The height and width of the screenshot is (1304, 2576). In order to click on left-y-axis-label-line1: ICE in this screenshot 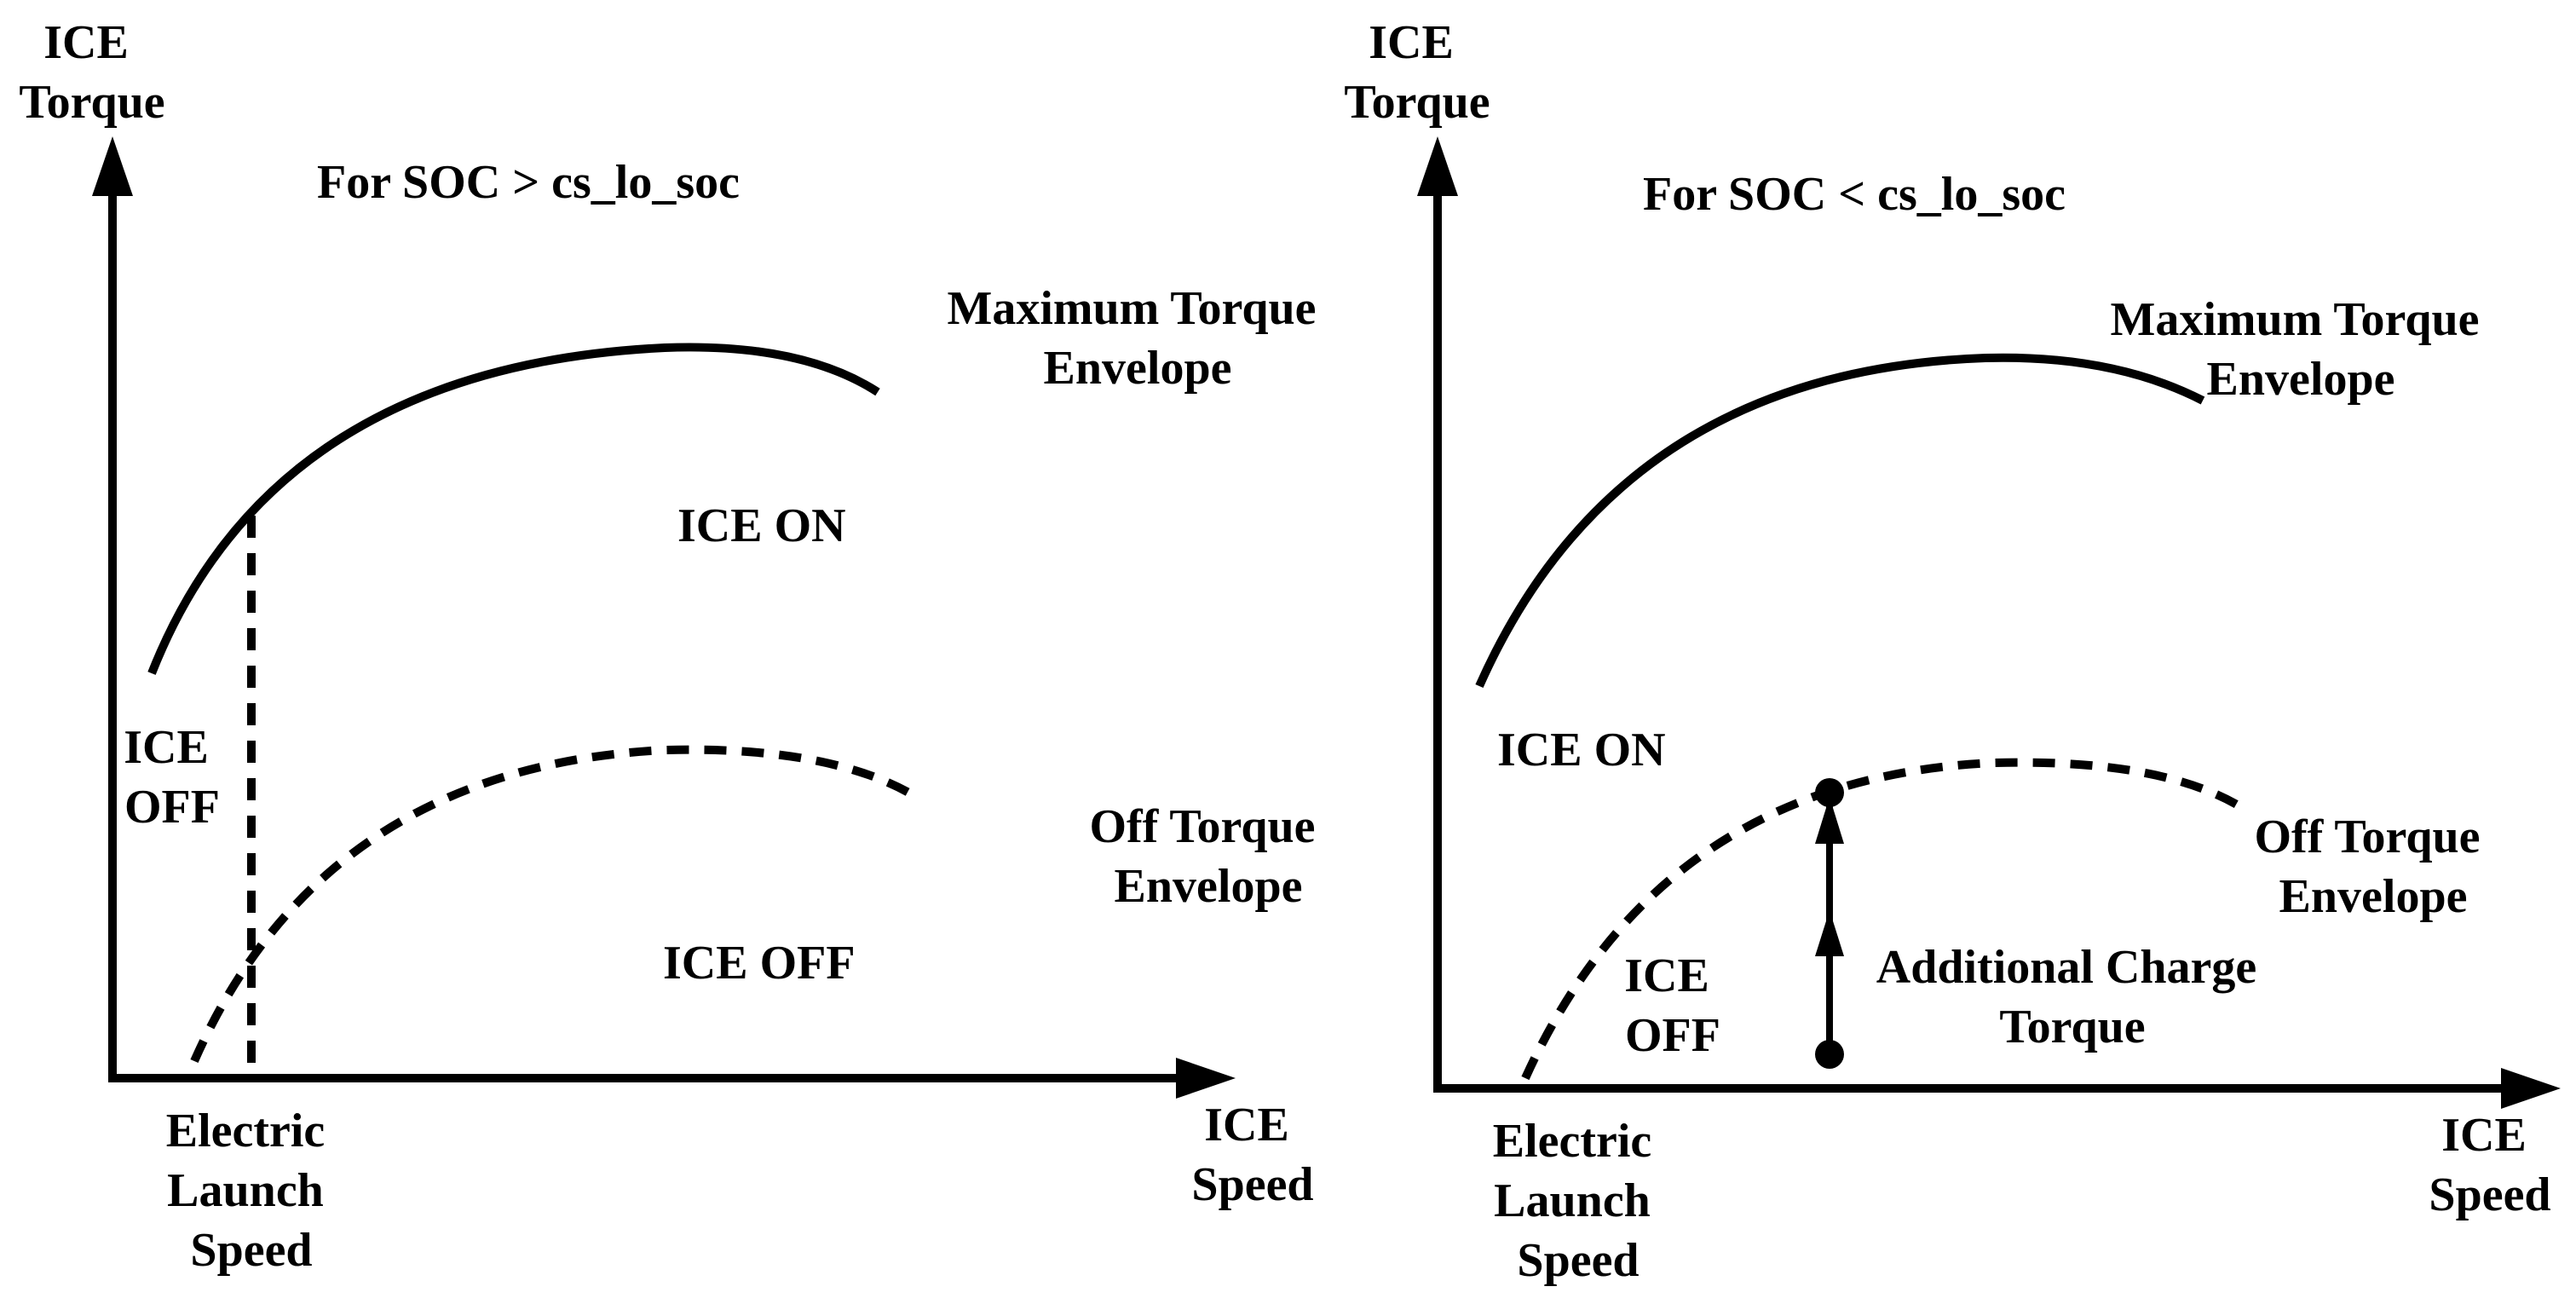, I will do `click(86, 42)`.